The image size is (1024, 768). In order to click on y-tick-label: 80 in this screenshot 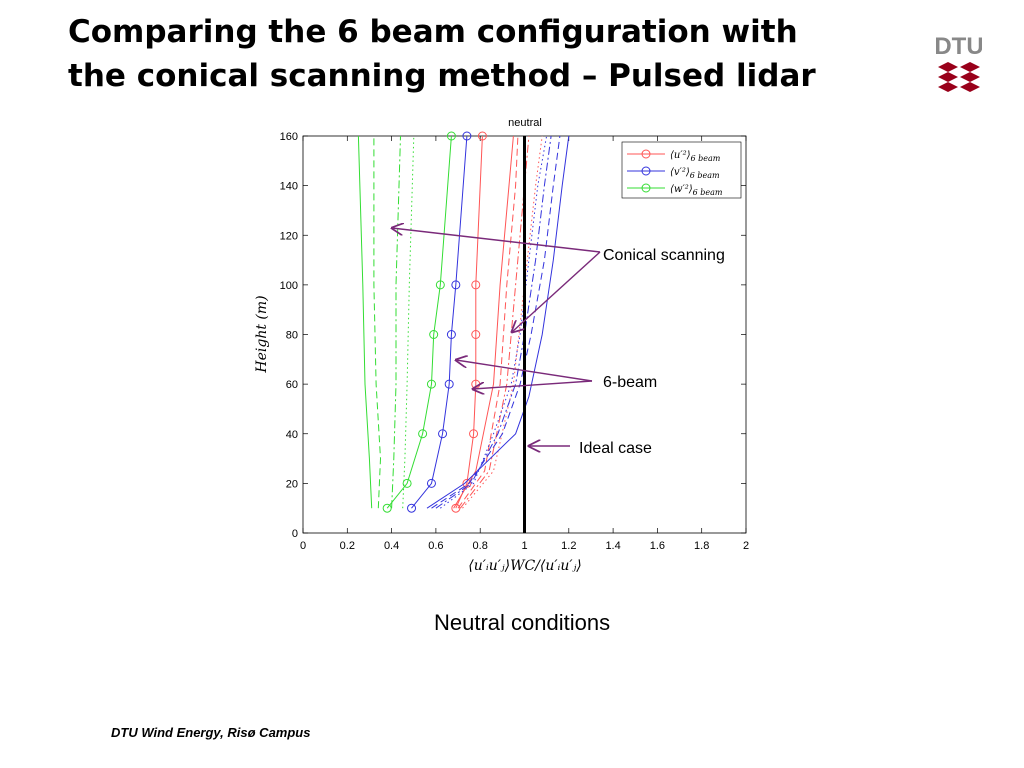, I will do `click(292, 336)`.